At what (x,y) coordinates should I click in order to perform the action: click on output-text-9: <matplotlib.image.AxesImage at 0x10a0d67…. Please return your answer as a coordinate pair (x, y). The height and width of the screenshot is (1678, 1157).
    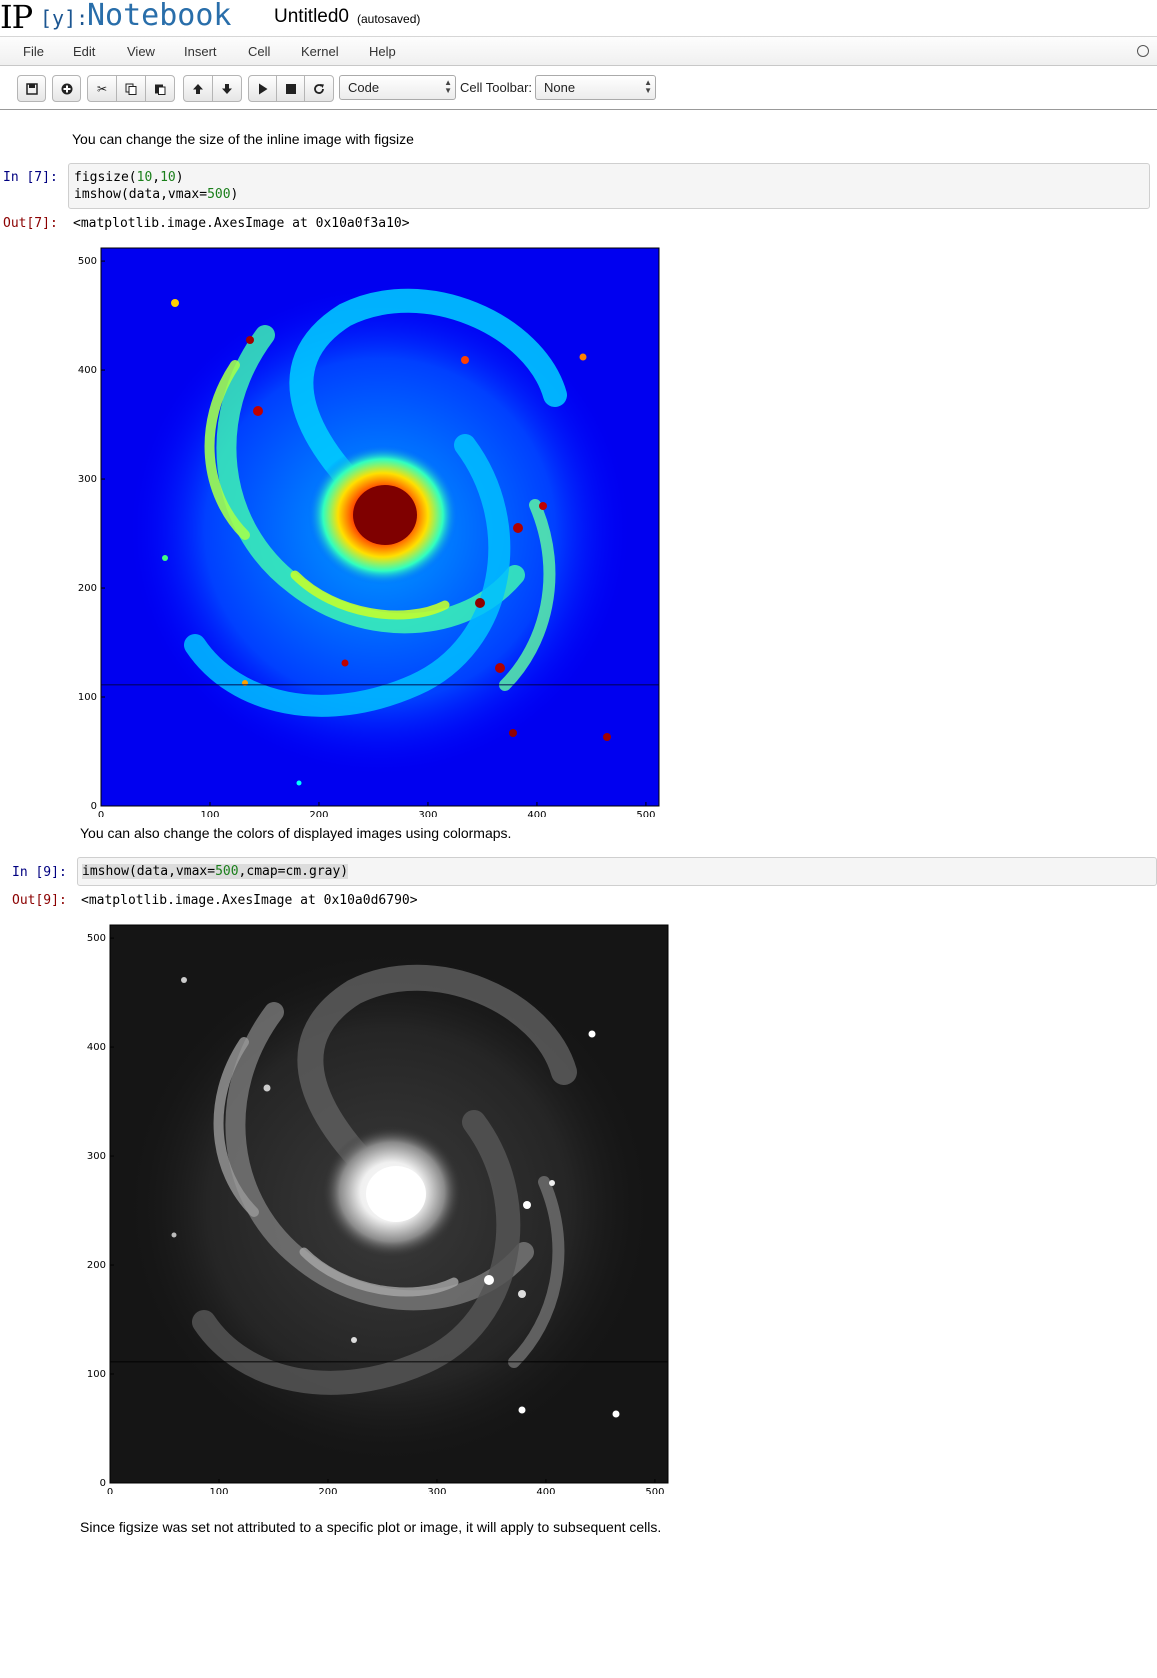
    Looking at the image, I should click on (249, 900).